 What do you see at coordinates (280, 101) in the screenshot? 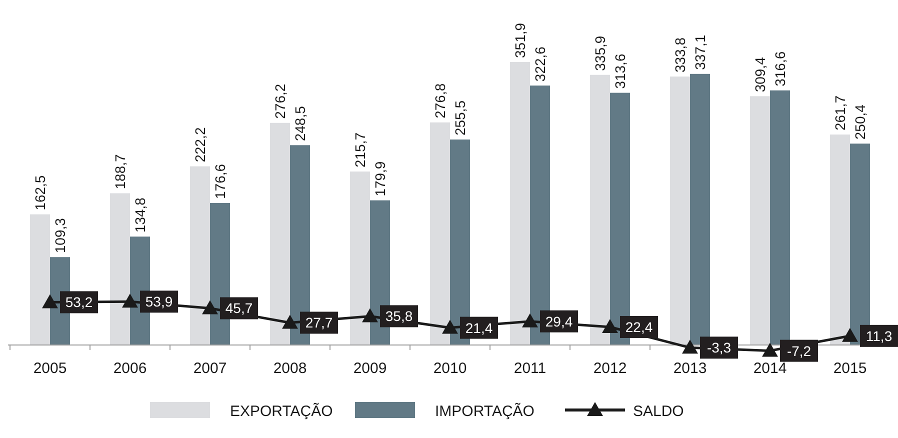
I see `data-label: 276,2` at bounding box center [280, 101].